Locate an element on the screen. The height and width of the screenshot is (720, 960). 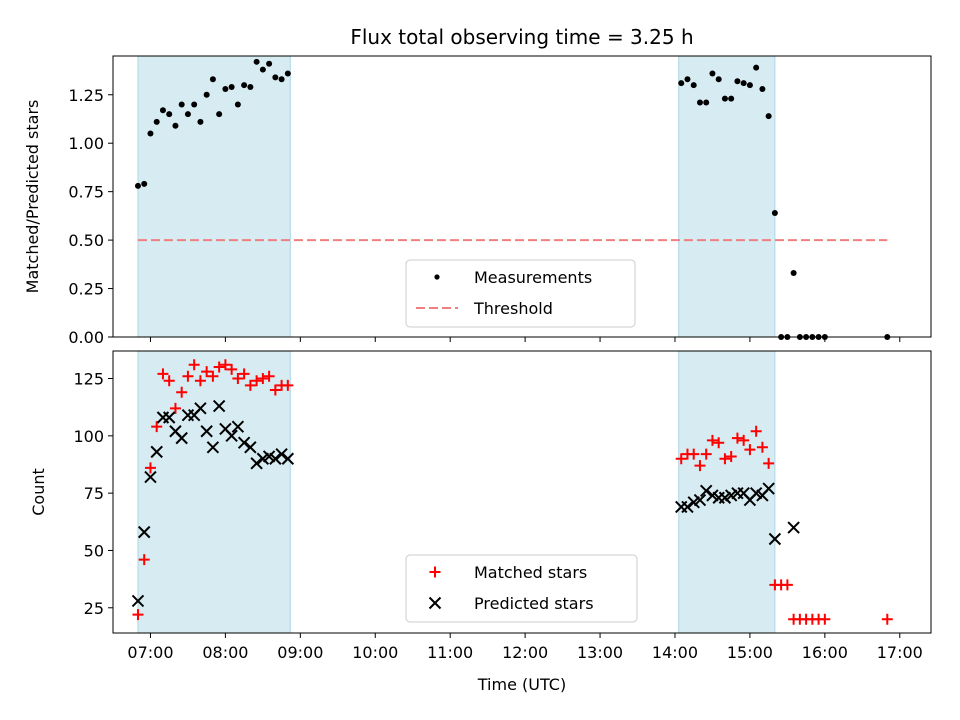
y-axis-label: Count is located at coordinates (38, 492).